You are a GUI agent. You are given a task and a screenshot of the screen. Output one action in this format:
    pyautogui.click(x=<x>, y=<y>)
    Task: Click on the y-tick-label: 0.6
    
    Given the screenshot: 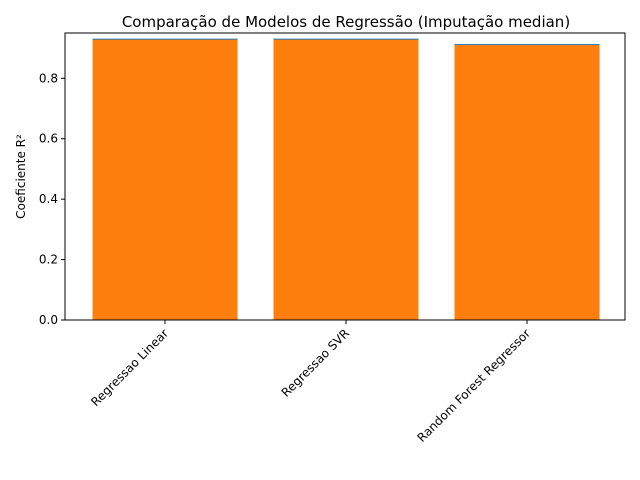 What is the action you would take?
    pyautogui.click(x=48, y=139)
    